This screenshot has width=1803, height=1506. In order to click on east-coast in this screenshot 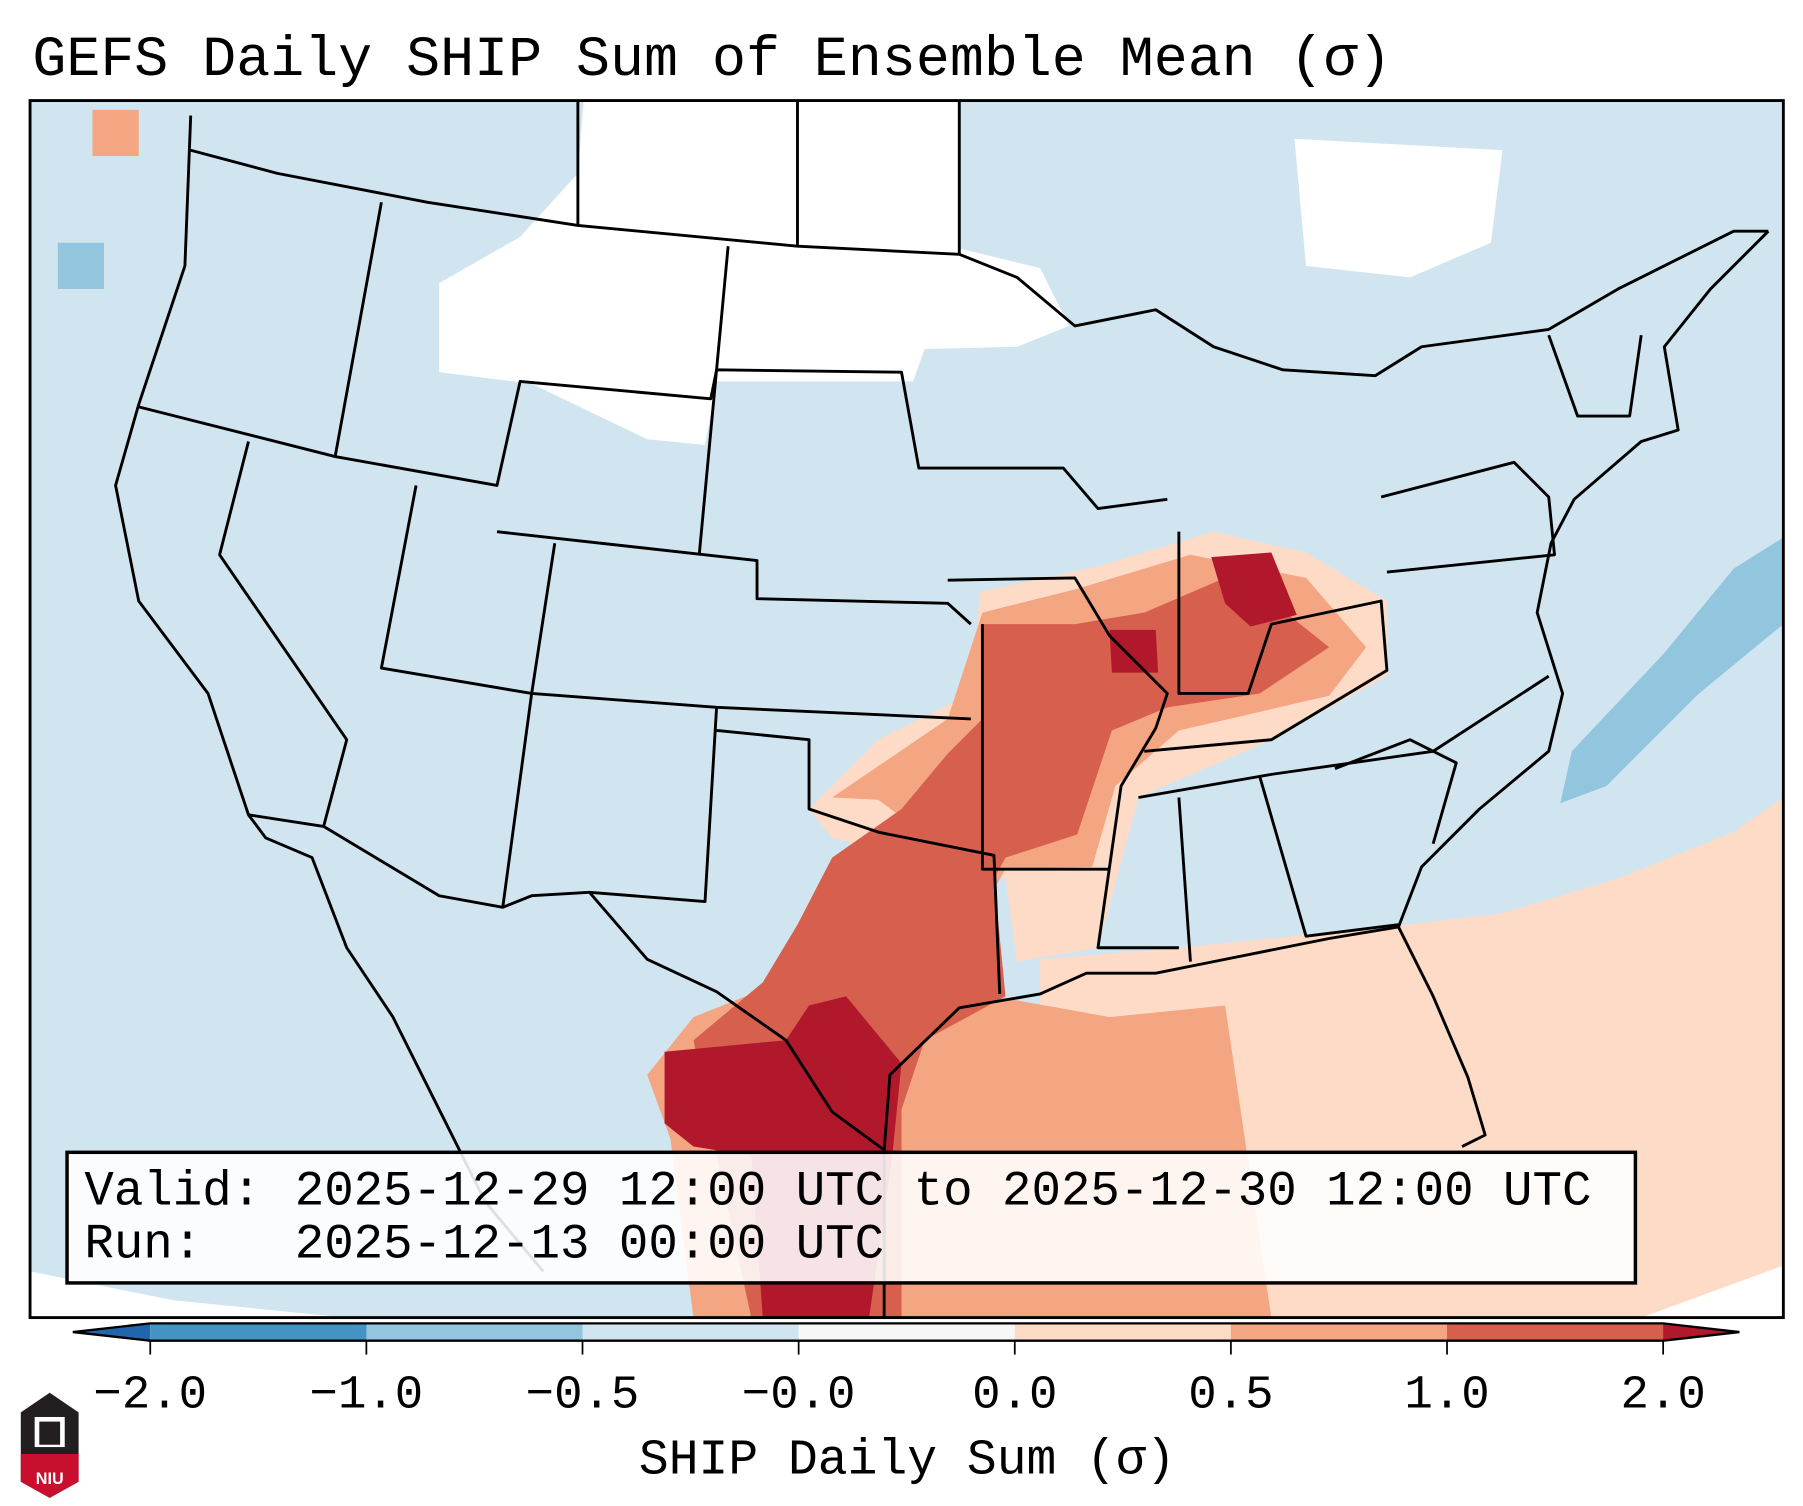, I will do `click(1583, 579)`.